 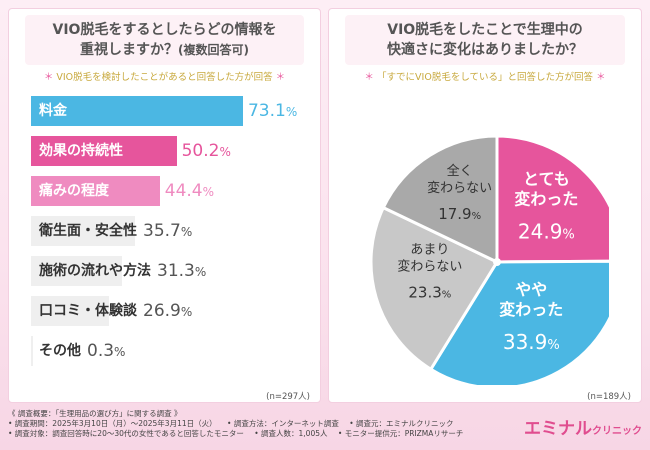 I want to click on bar-value-number: 44.4, so click(x=183, y=191).